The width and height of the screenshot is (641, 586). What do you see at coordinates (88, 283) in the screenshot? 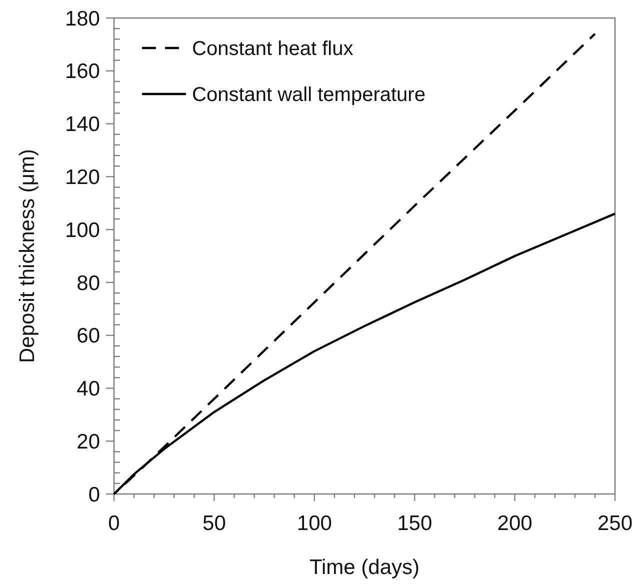
I see `y-tick-label: 80` at bounding box center [88, 283].